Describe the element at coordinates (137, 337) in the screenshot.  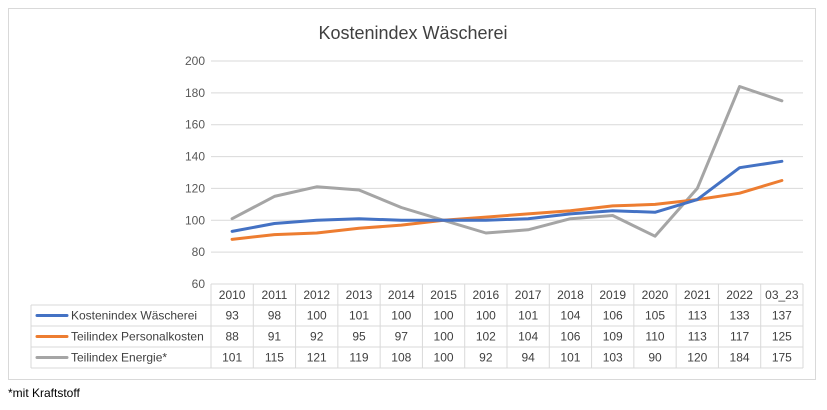
I see `legend-label: Teilindex Personalkosten` at that location.